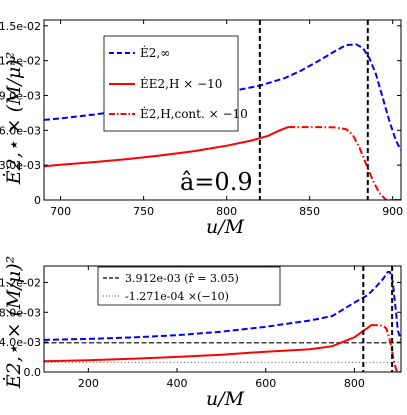 This screenshot has width=407, height=415. What do you see at coordinates (88, 383) in the screenshot?
I see `x-tick-label: 200` at bounding box center [88, 383].